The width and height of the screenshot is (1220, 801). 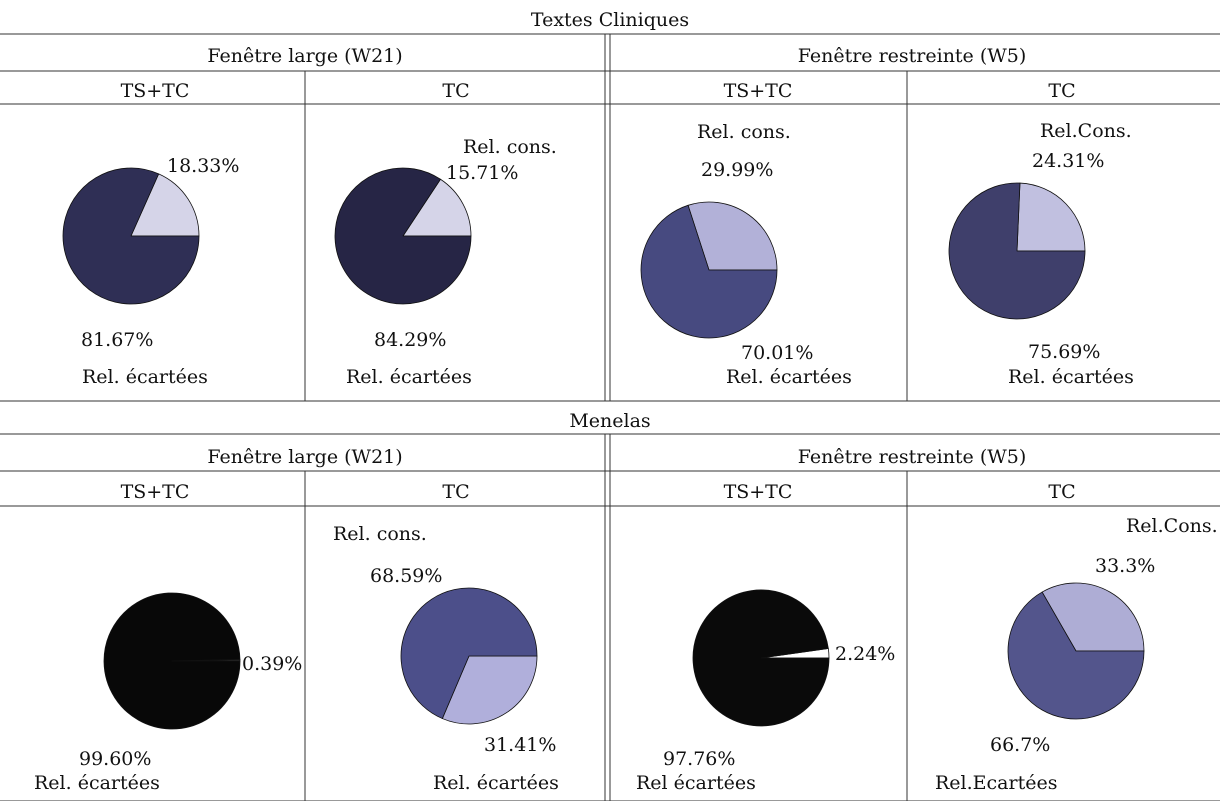 I want to click on section-title: Menelas, so click(x=609, y=421).